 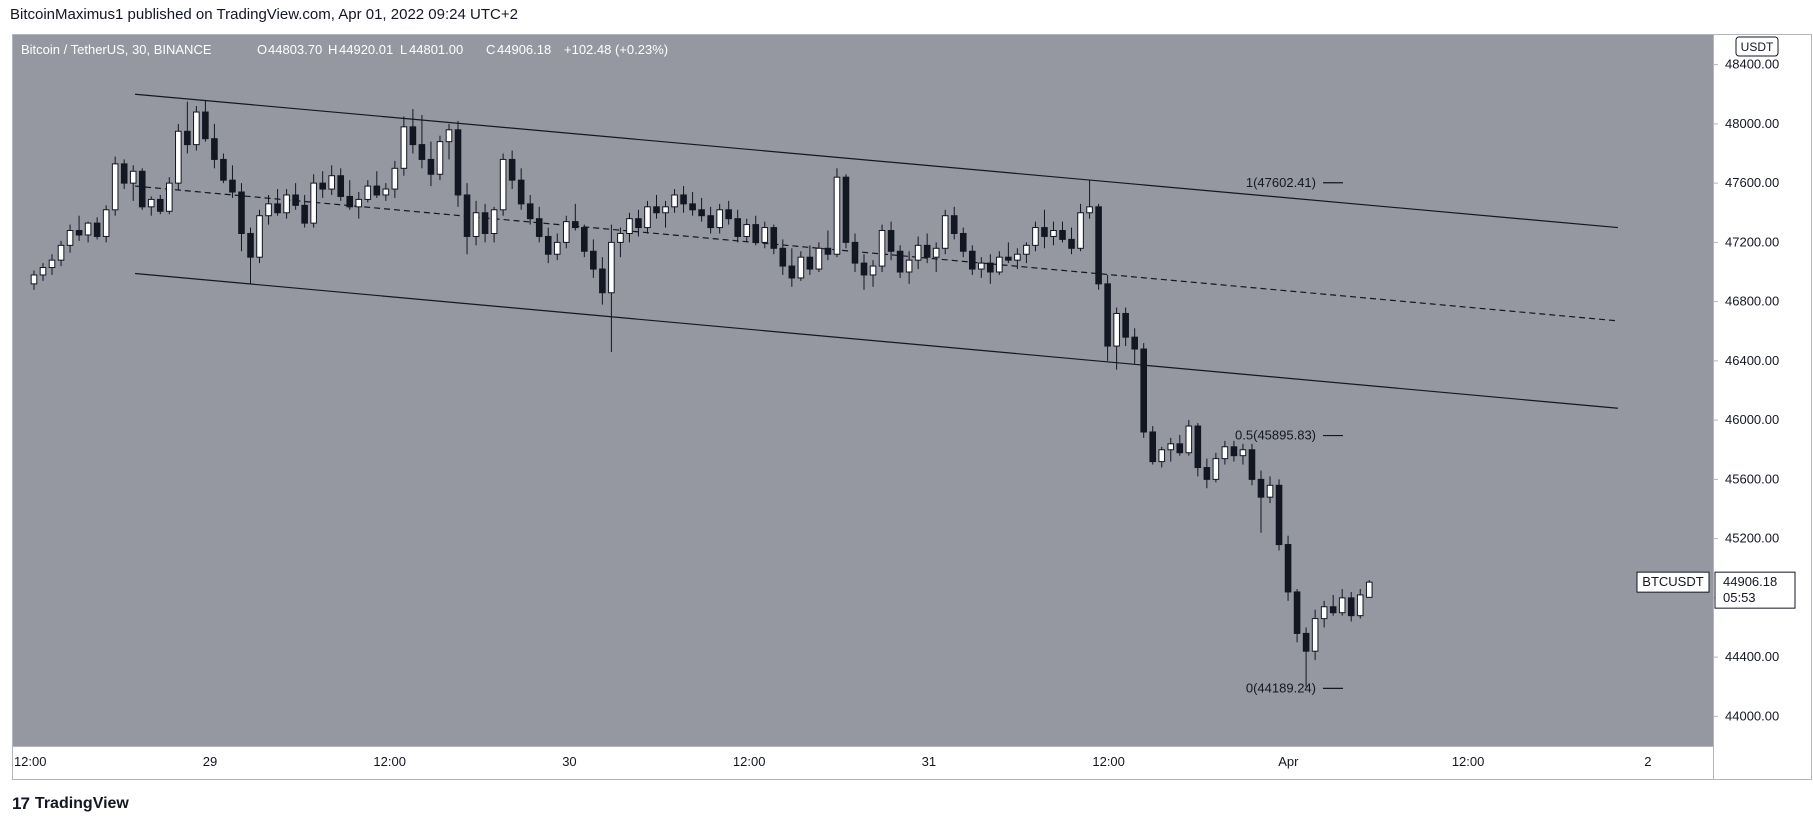 I want to click on tradingview-logo-icon: 17, so click(x=21, y=803).